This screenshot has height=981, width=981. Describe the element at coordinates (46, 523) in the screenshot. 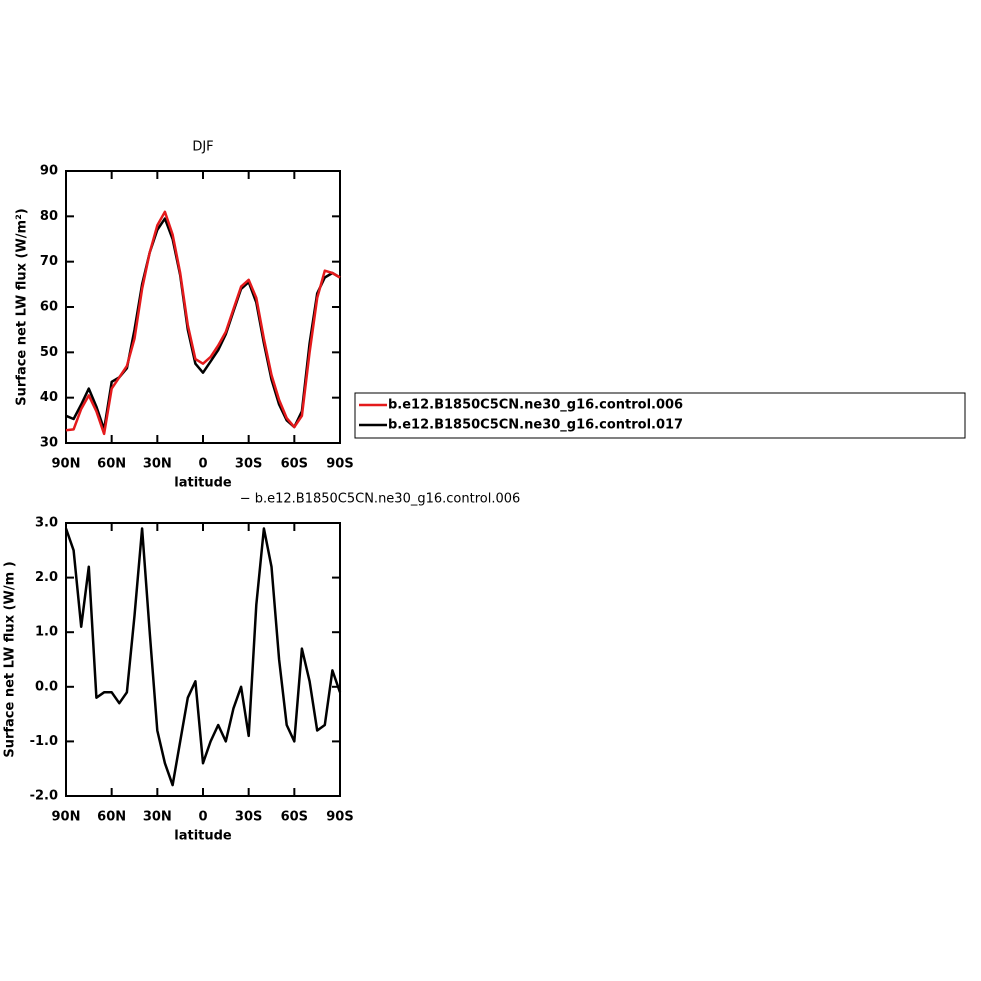

I see `y-tick-label: 3.0` at that location.